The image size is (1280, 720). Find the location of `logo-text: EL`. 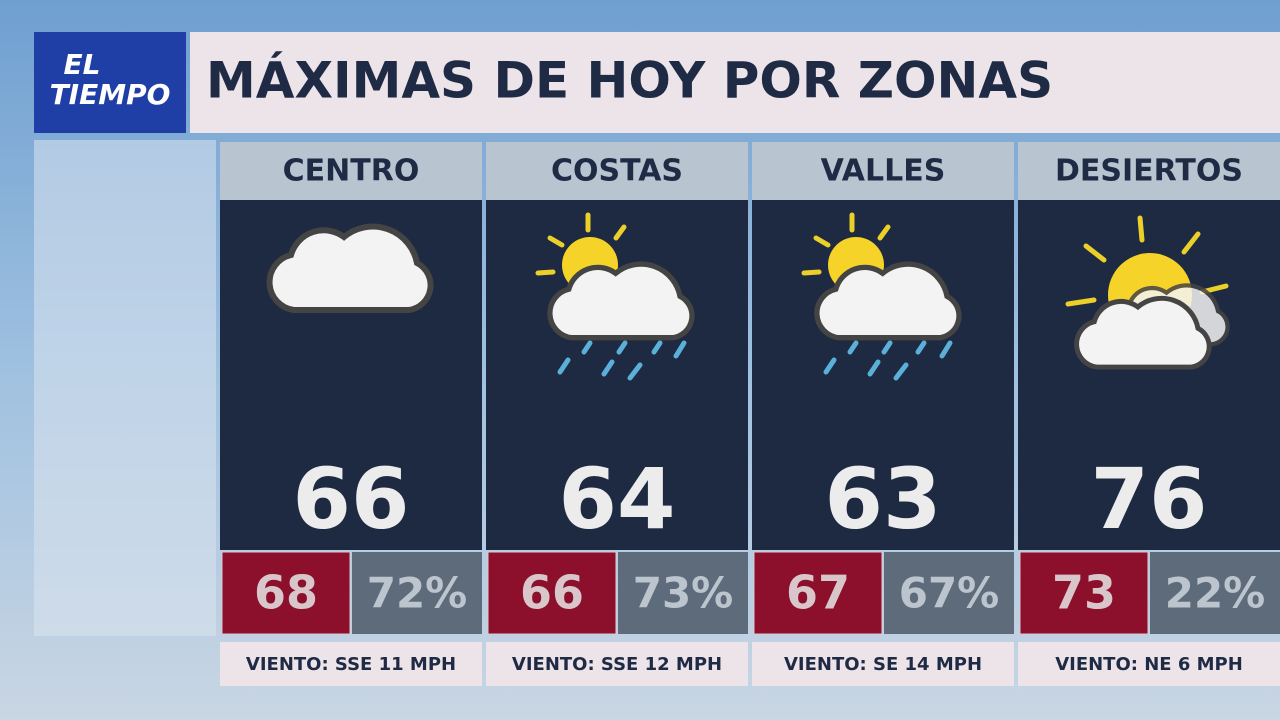

logo-text: EL is located at coordinates (82, 64).